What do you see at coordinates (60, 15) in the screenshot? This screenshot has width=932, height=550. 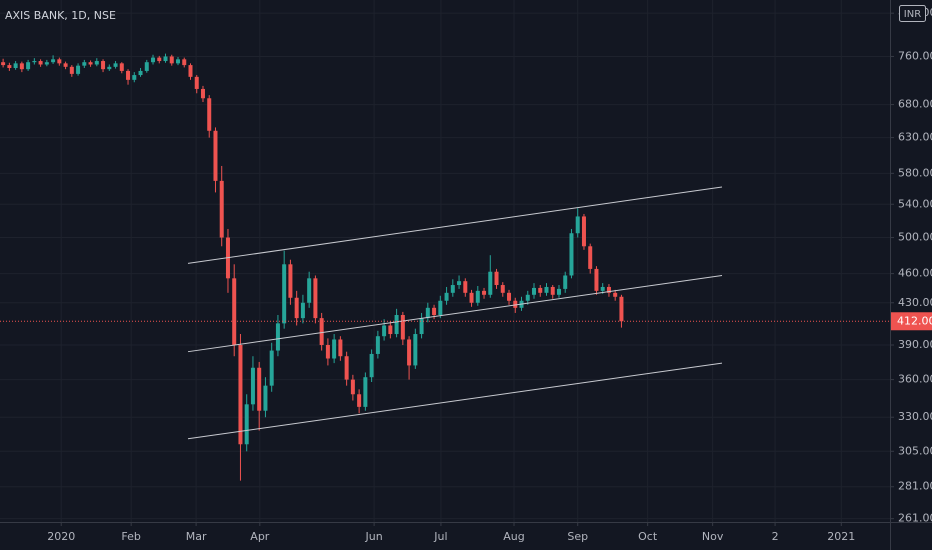 I see `chart-title: AXIS BANK, 1D, NSE` at bounding box center [60, 15].